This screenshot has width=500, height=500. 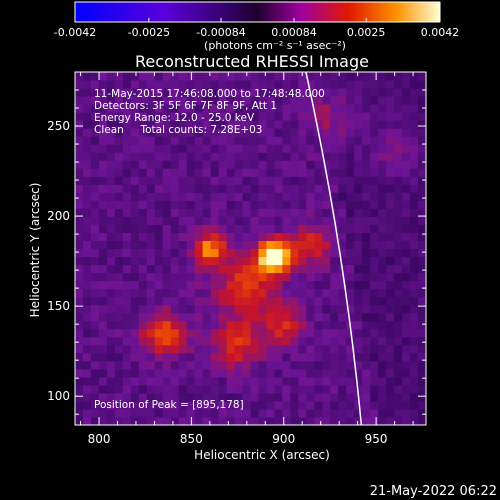 I want to click on y-tick-label: 250, so click(x=58, y=126).